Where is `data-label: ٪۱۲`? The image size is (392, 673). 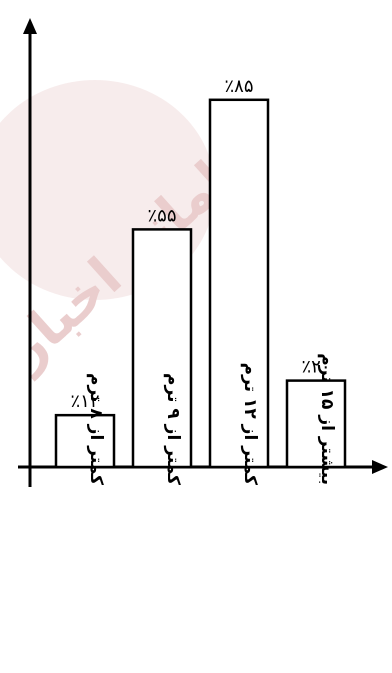 data-label: ٪۱۲ is located at coordinates (84, 401).